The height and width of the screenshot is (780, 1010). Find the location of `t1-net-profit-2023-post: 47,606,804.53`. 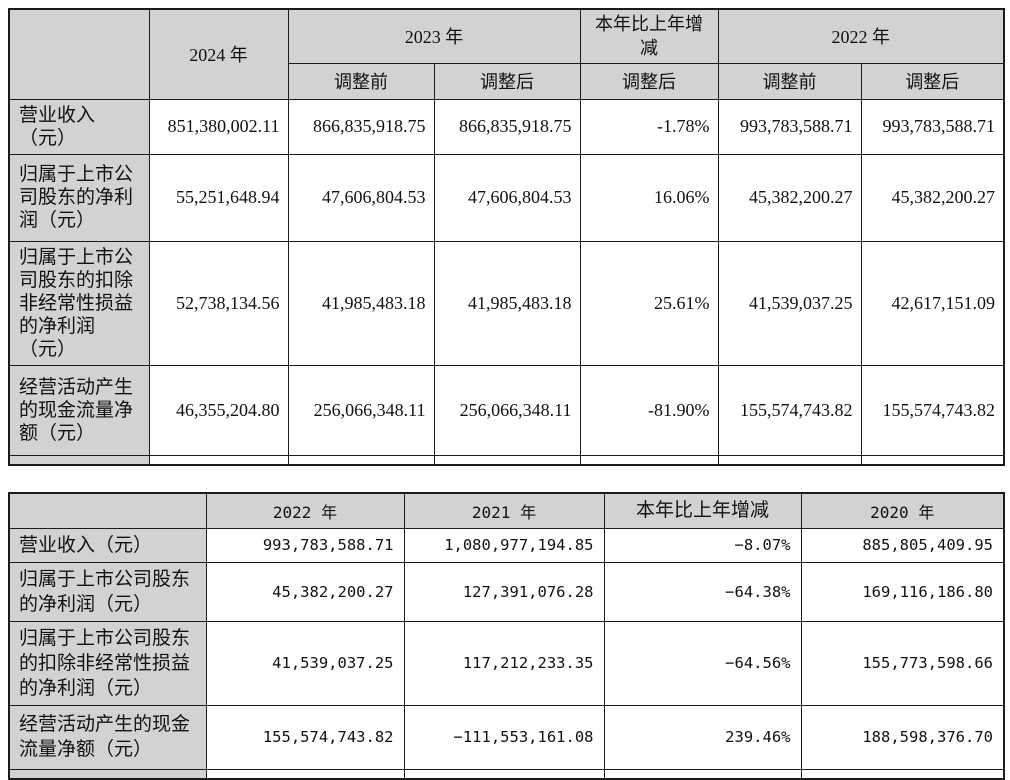

t1-net-profit-2023-post: 47,606,804.53 is located at coordinates (507, 197).